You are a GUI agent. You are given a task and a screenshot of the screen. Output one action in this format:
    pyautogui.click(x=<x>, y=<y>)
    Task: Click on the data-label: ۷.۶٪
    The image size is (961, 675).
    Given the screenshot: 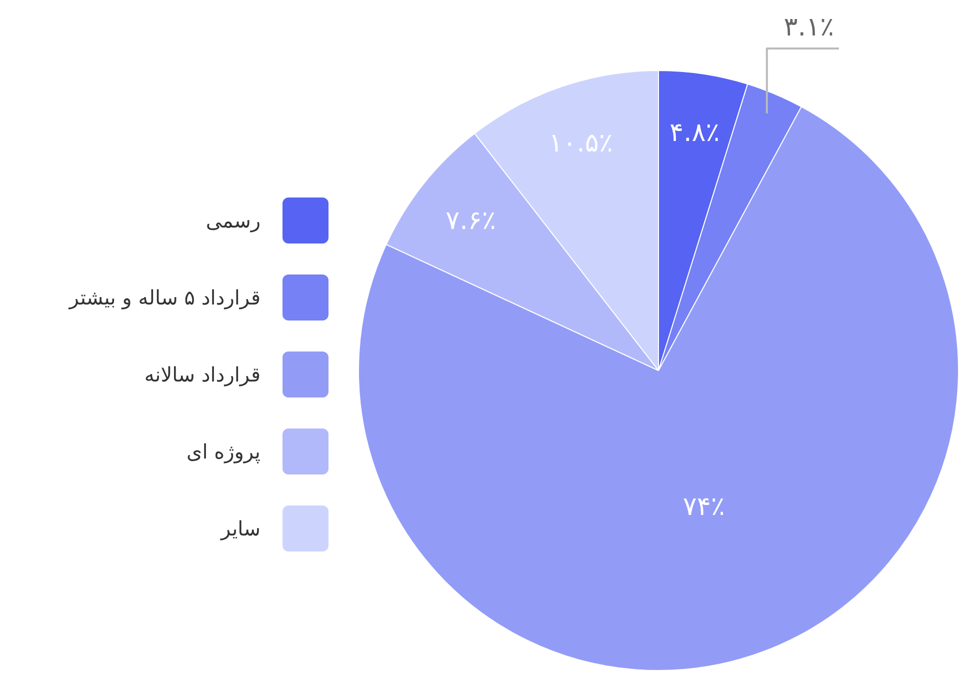 What is the action you would take?
    pyautogui.click(x=471, y=221)
    